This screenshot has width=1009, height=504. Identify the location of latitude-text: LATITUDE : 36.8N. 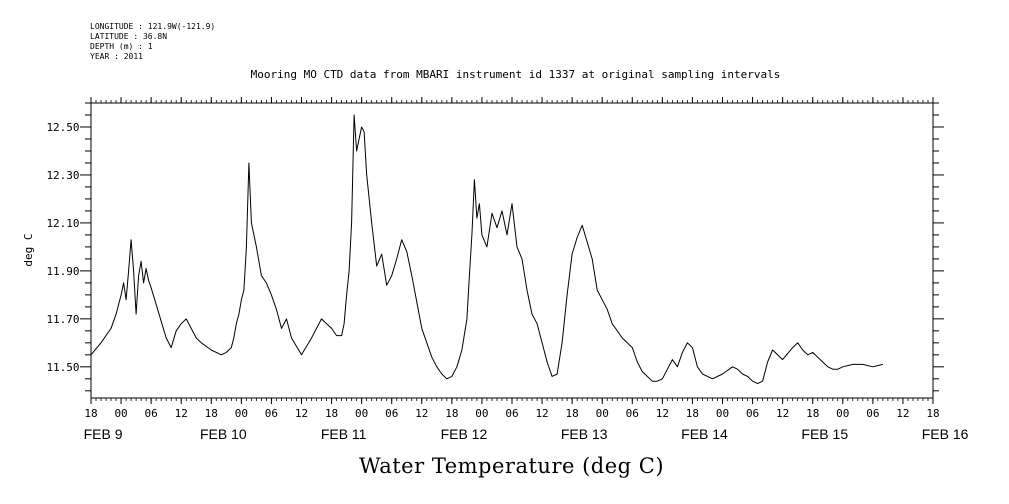
(129, 36).